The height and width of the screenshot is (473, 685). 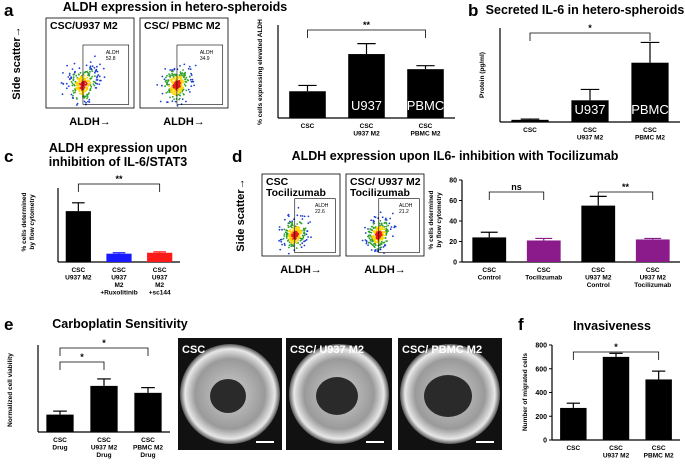 I want to click on spheroid, so click(x=337, y=396).